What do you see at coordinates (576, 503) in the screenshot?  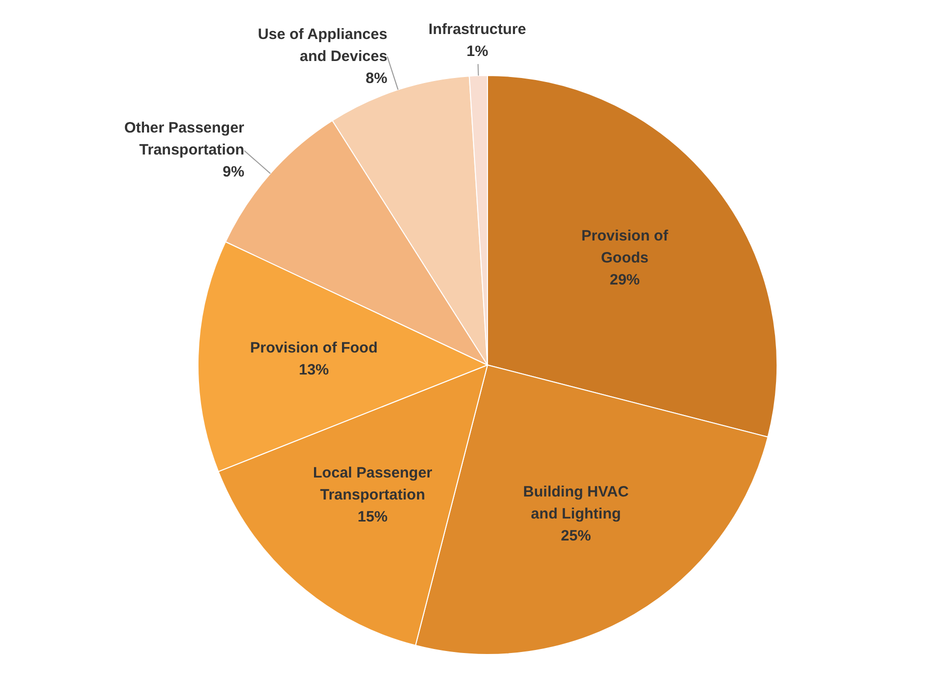 I see `slice-label: Building HVAC and Lighting` at bounding box center [576, 503].